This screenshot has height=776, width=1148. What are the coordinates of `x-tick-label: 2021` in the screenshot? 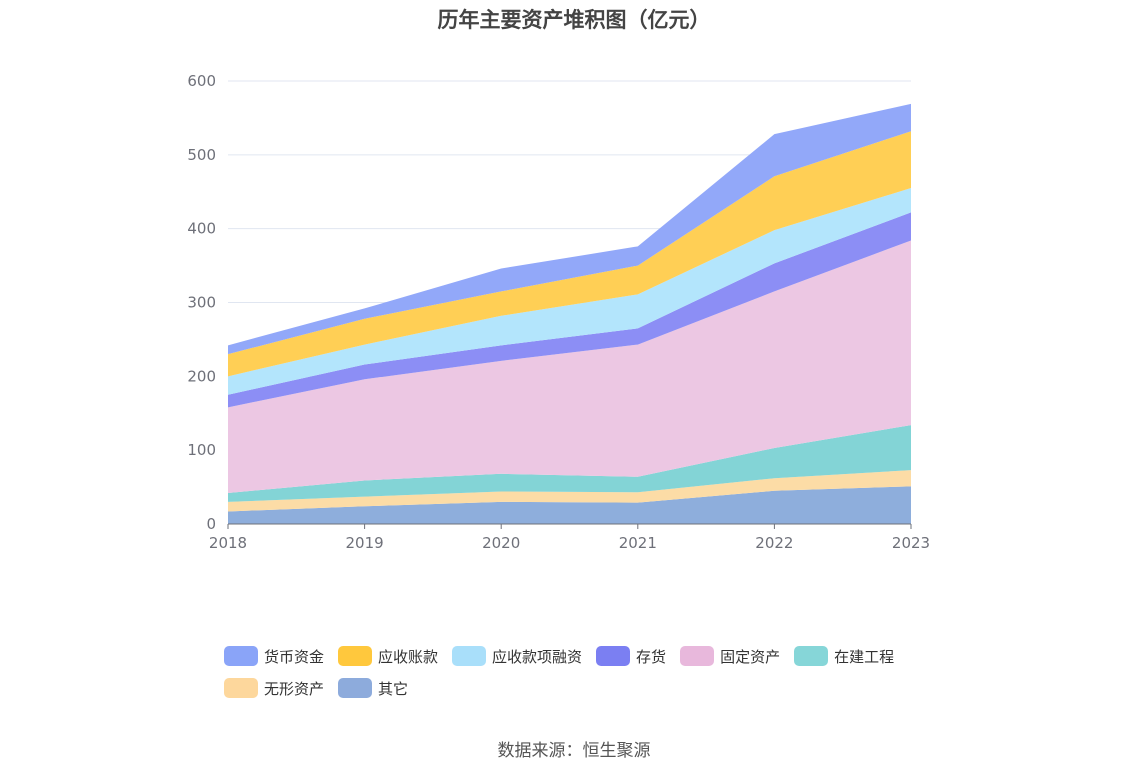 It's located at (638, 543).